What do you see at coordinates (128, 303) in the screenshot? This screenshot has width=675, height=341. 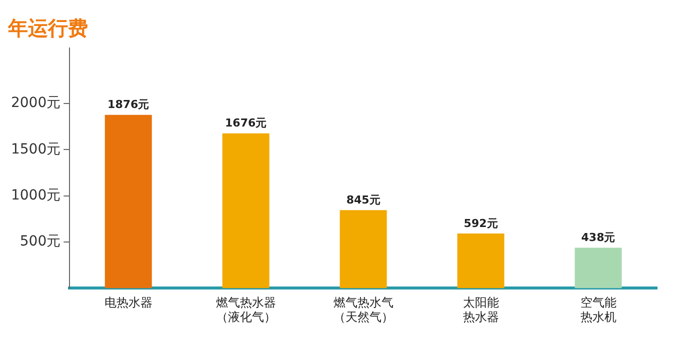 I see `x-tick-label: 电热水器` at bounding box center [128, 303].